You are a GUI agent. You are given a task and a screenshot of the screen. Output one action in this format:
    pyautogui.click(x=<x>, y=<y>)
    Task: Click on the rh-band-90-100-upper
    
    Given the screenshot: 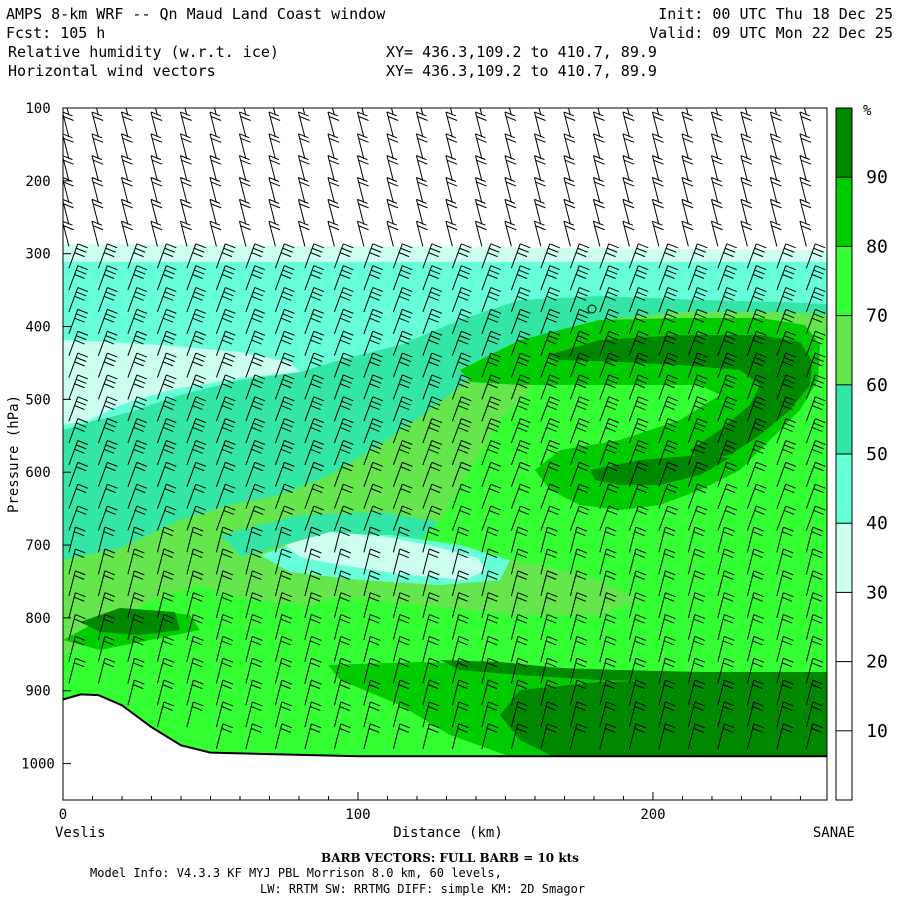 What is the action you would take?
    pyautogui.click(x=680, y=410)
    